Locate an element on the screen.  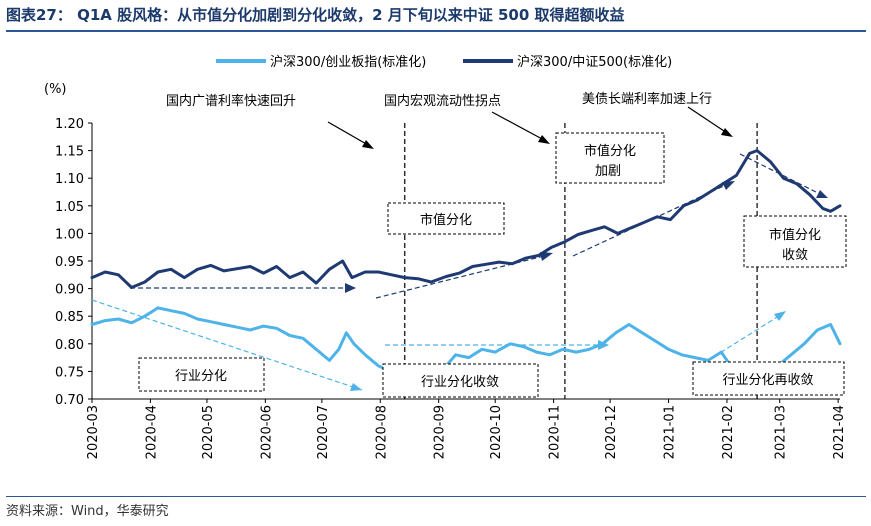
y-tick-label: 0.85 is located at coordinates (69, 317).